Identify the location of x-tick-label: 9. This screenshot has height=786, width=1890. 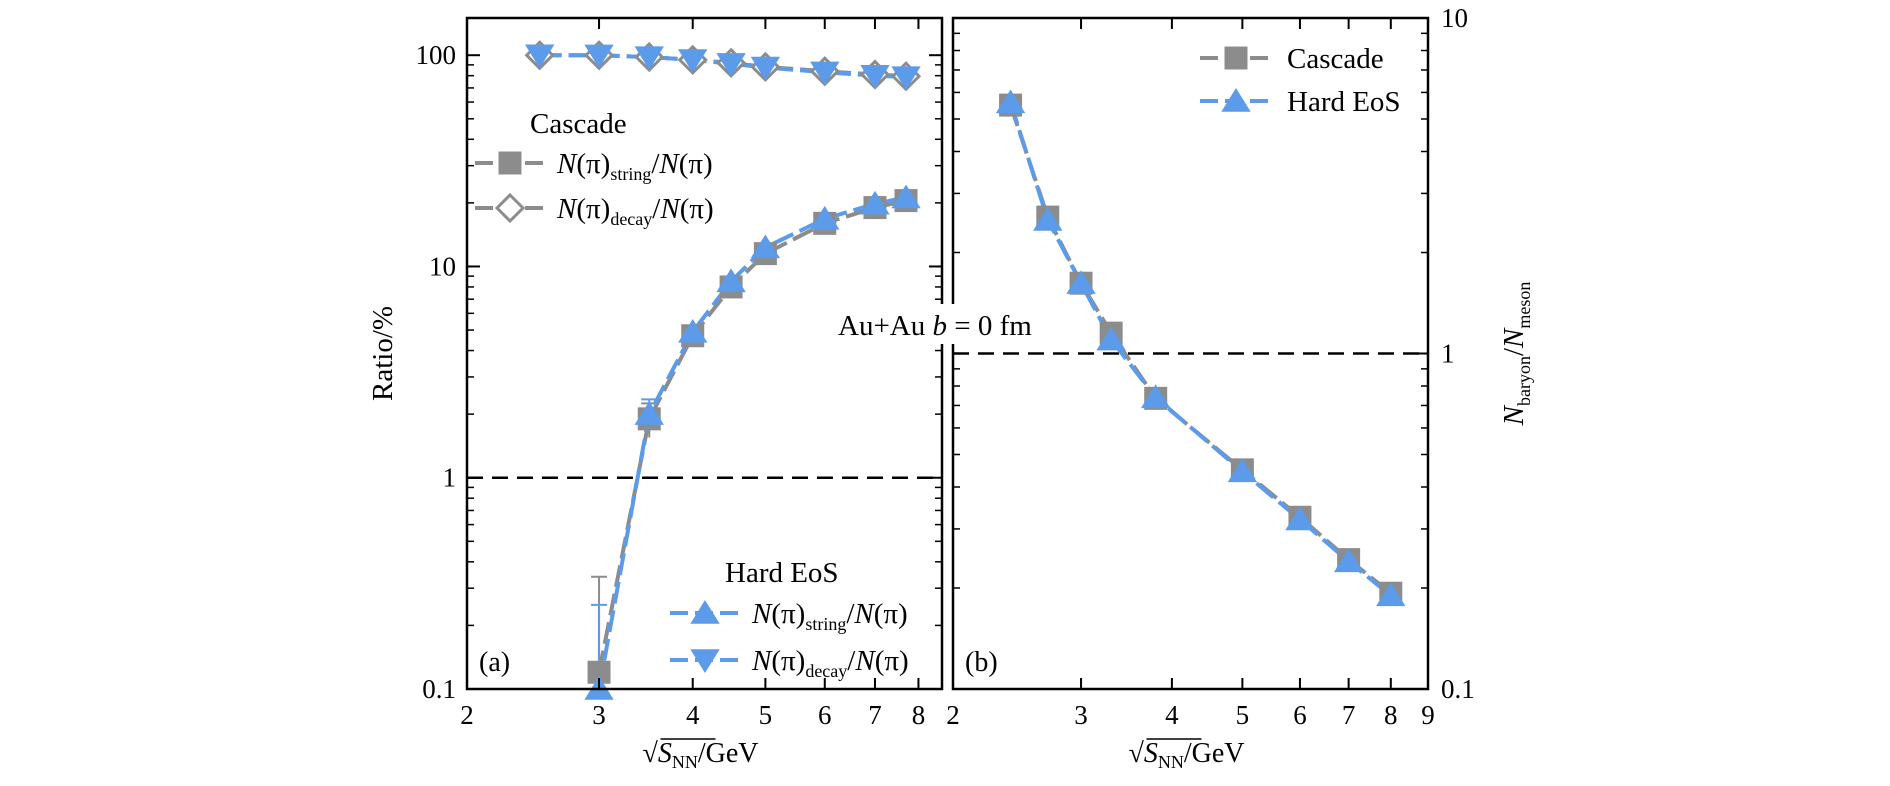
(1428, 715).